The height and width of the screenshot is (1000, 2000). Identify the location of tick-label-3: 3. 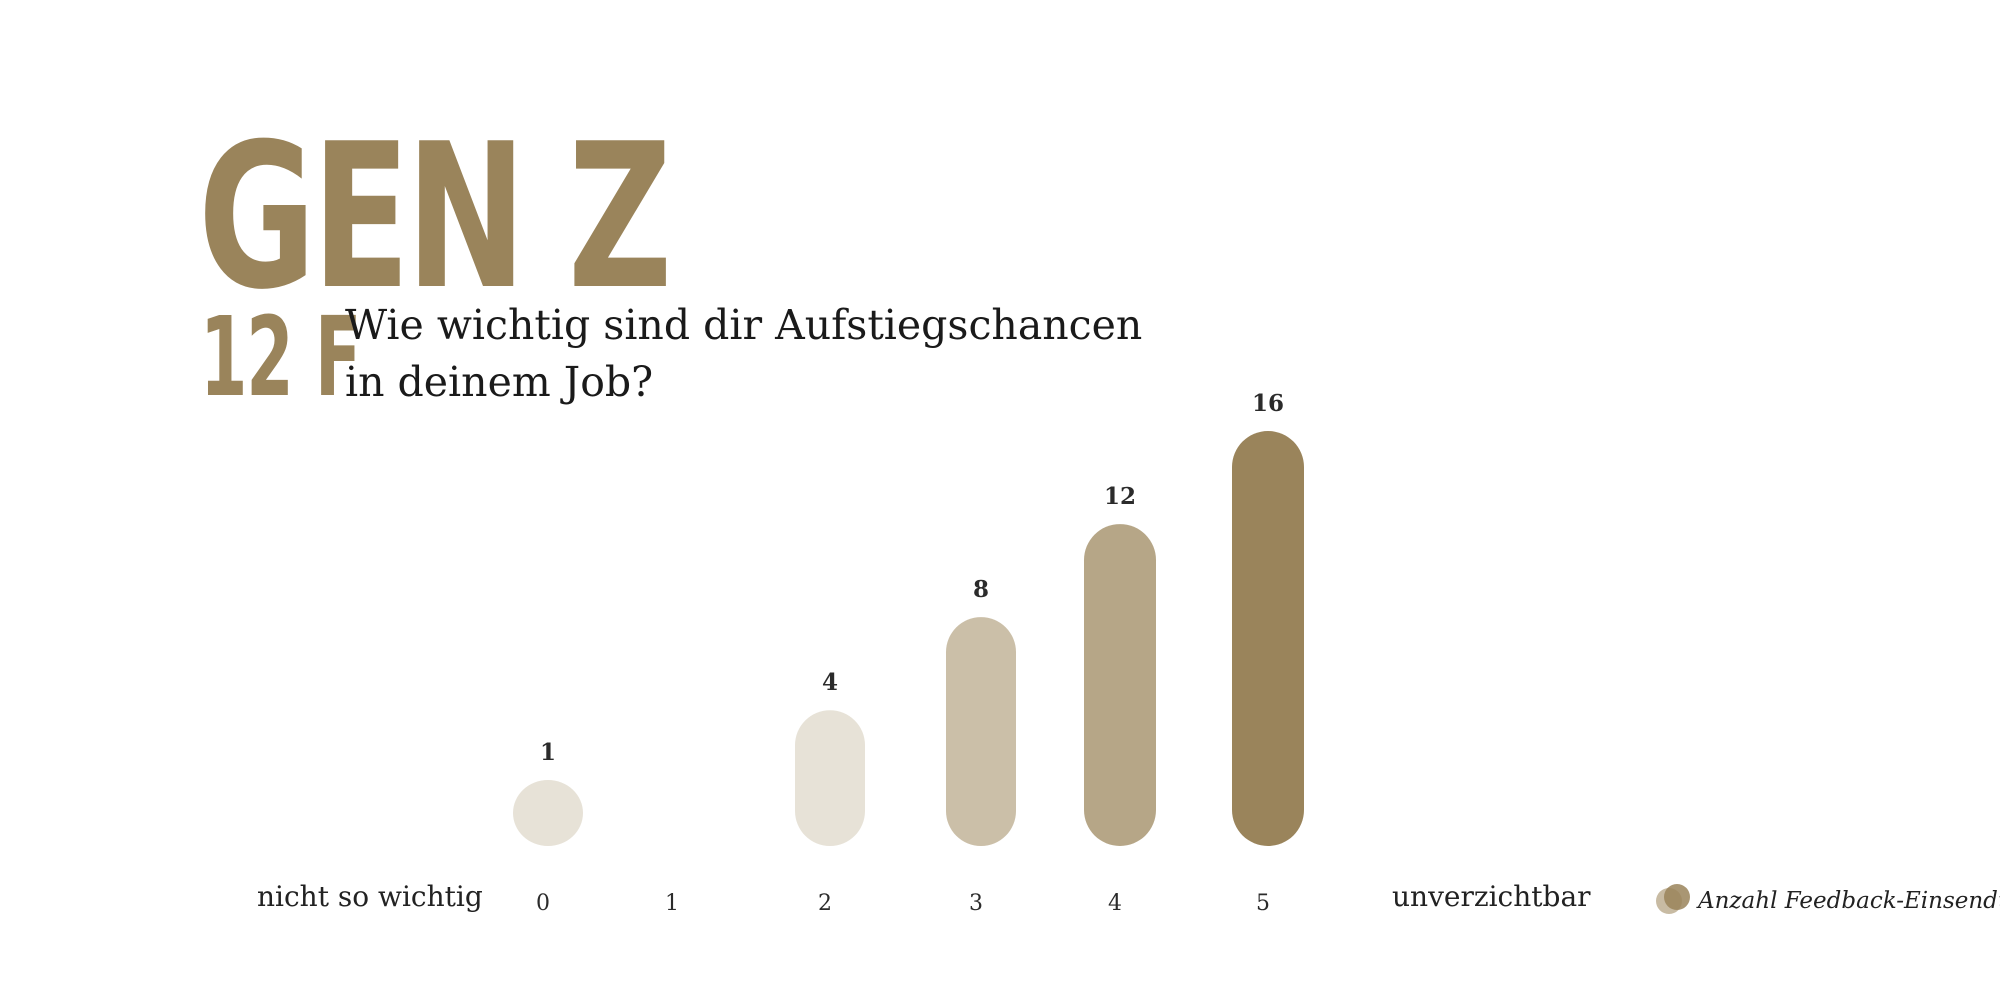
(976, 903).